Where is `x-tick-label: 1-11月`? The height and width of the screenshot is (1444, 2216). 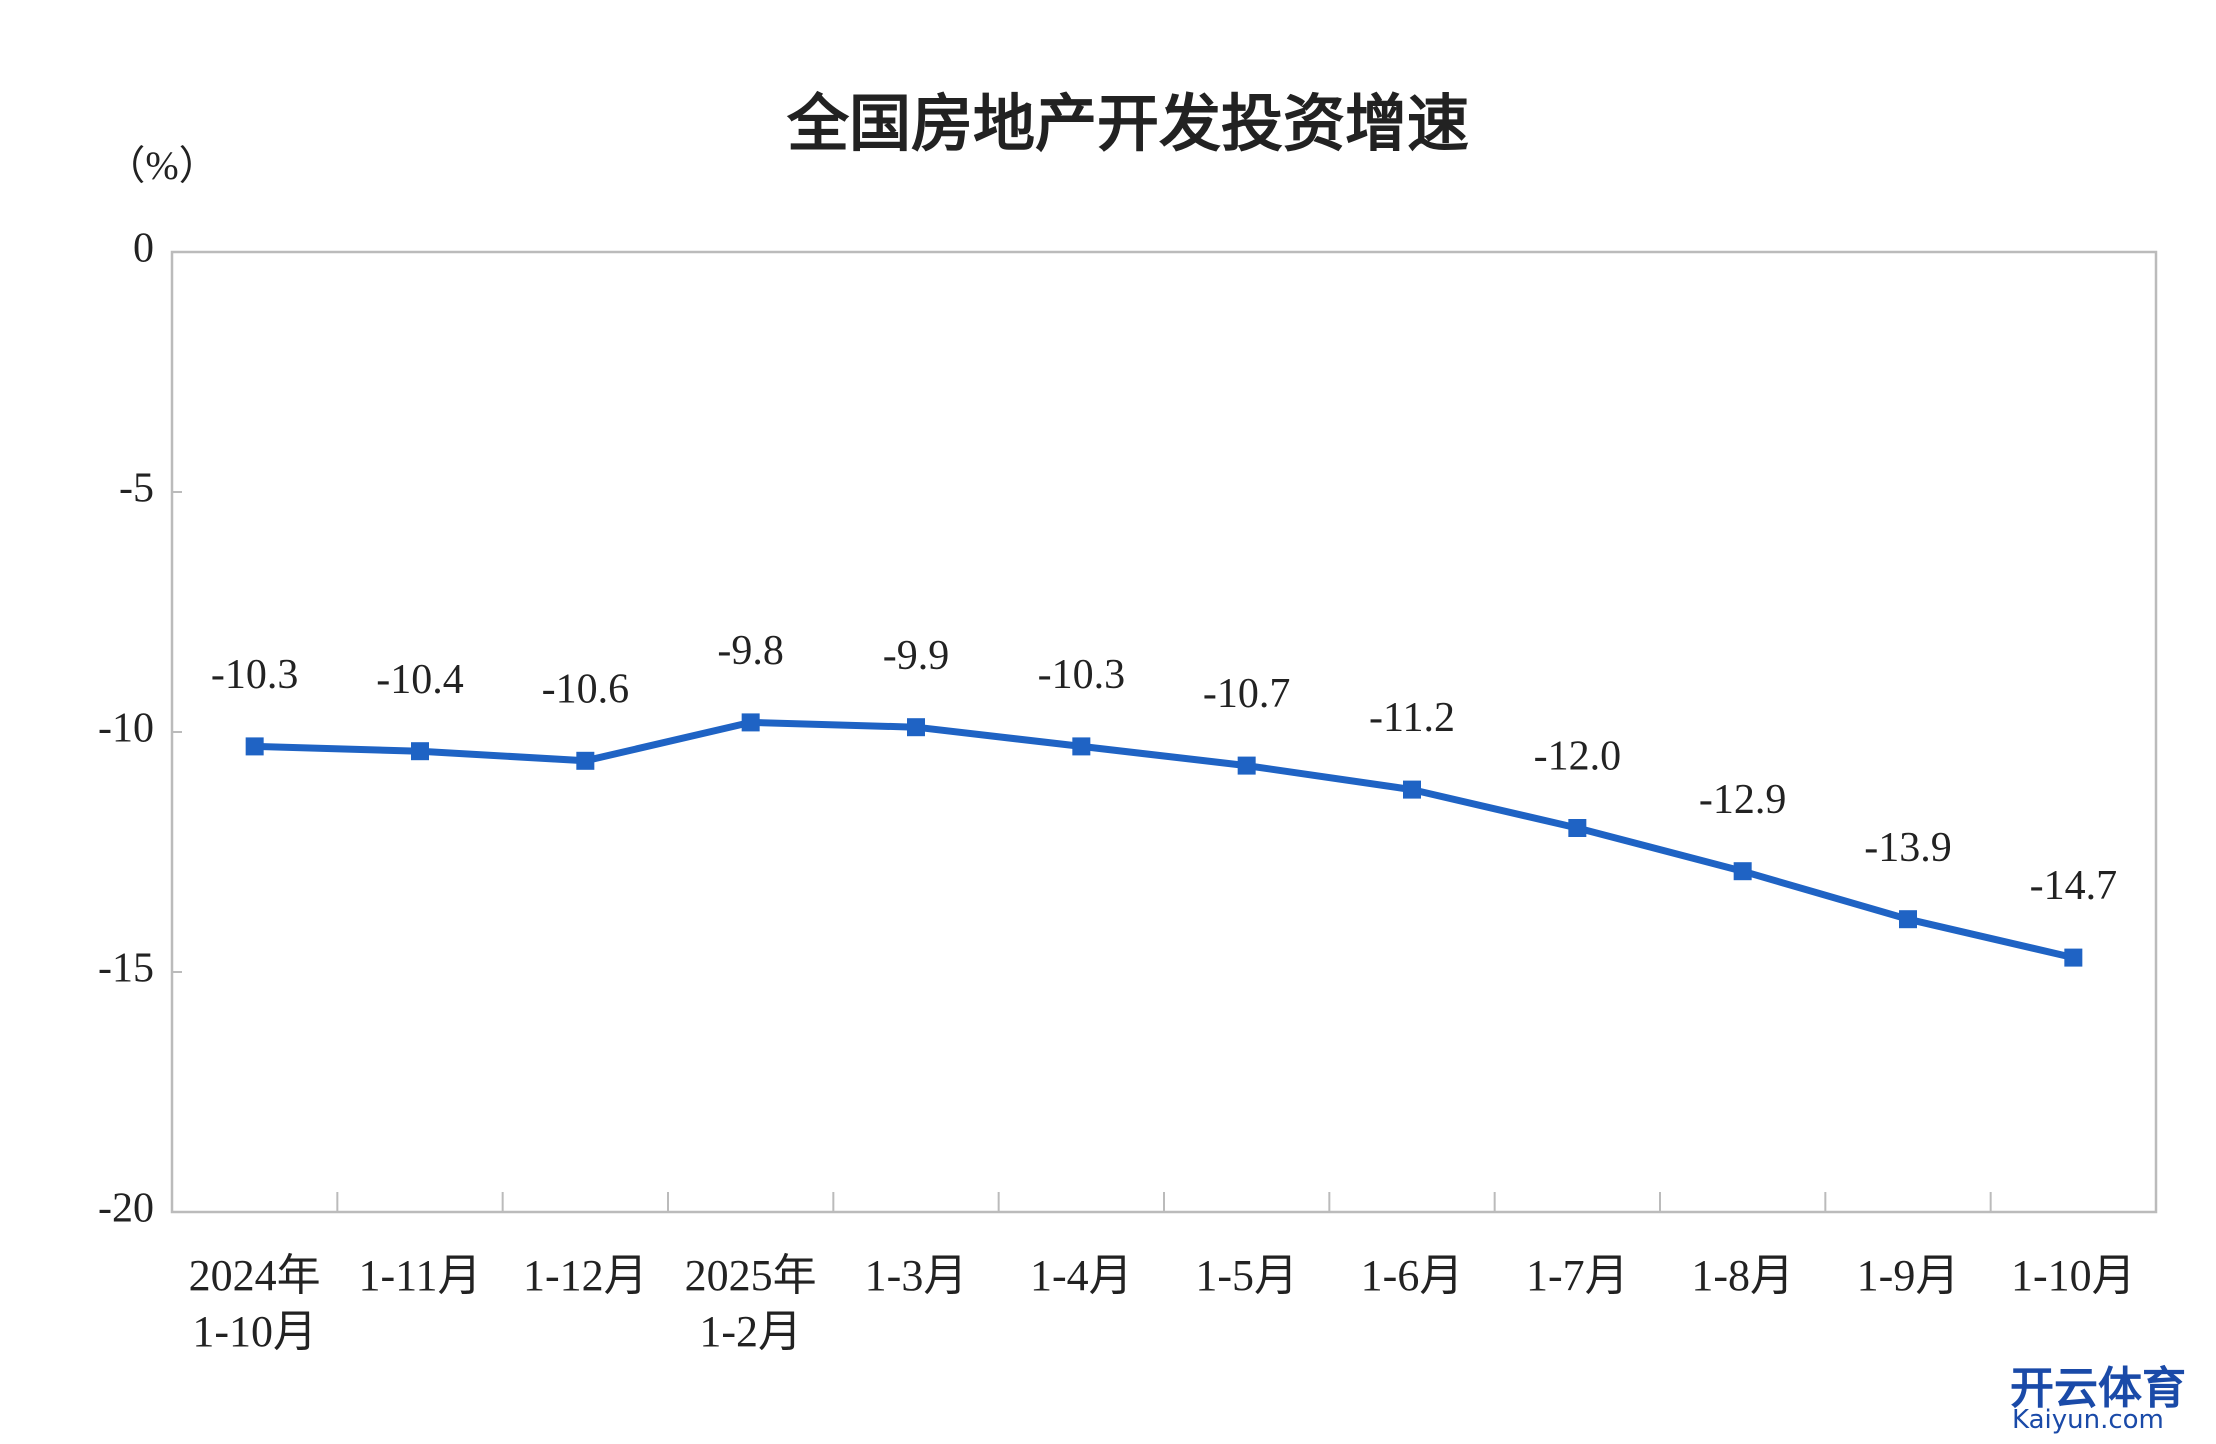 x-tick-label: 1-11月 is located at coordinates (420, 1275).